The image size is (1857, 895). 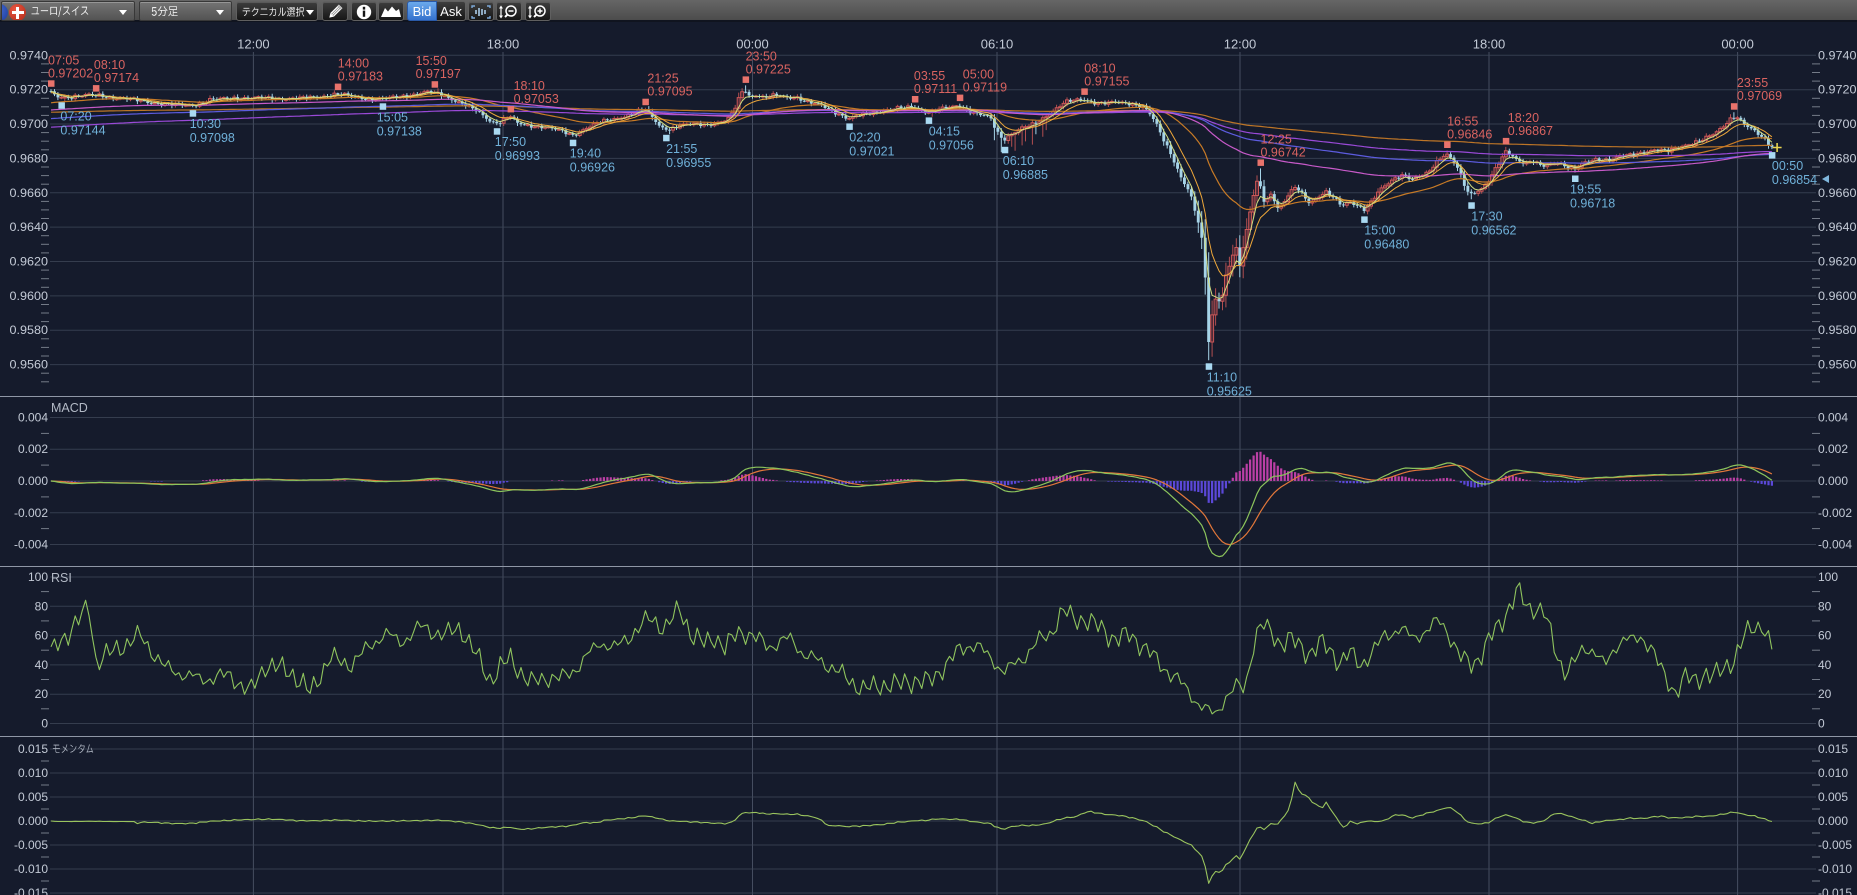 What do you see at coordinates (1592, 204) in the screenshot?
I see `svg-text: 0.96718` at bounding box center [1592, 204].